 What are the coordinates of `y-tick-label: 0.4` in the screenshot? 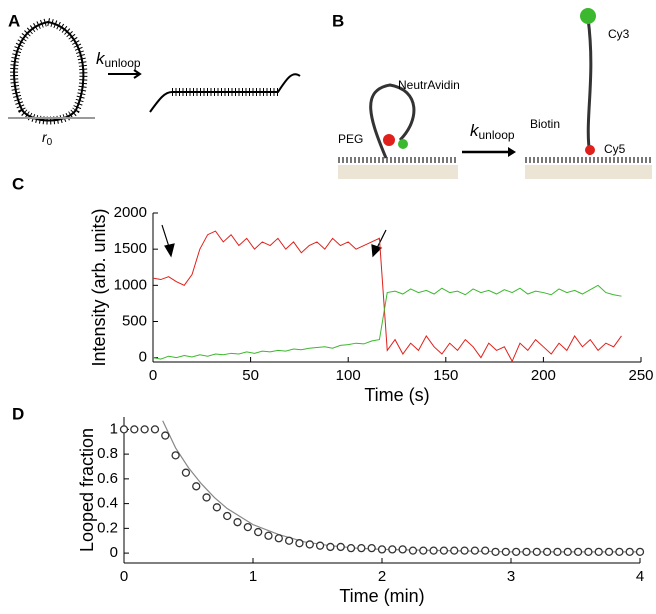 It's located at (107, 503).